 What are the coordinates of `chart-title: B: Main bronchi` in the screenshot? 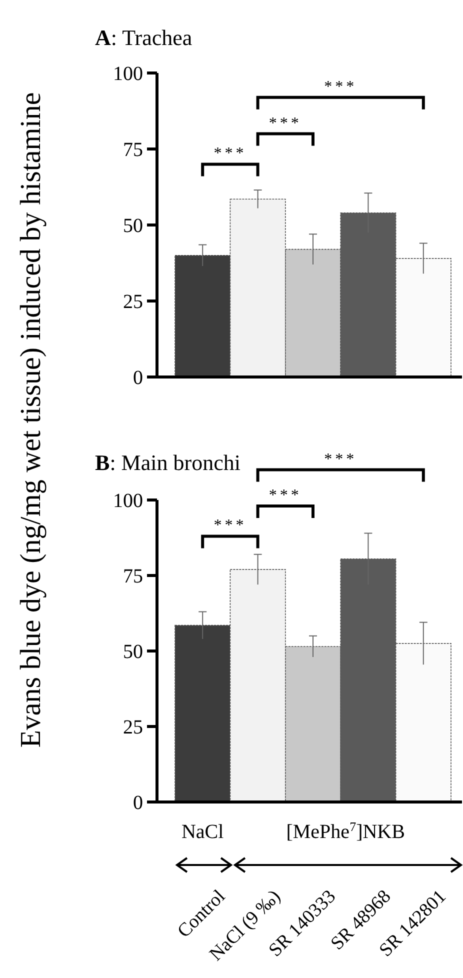 It's located at (167, 462).